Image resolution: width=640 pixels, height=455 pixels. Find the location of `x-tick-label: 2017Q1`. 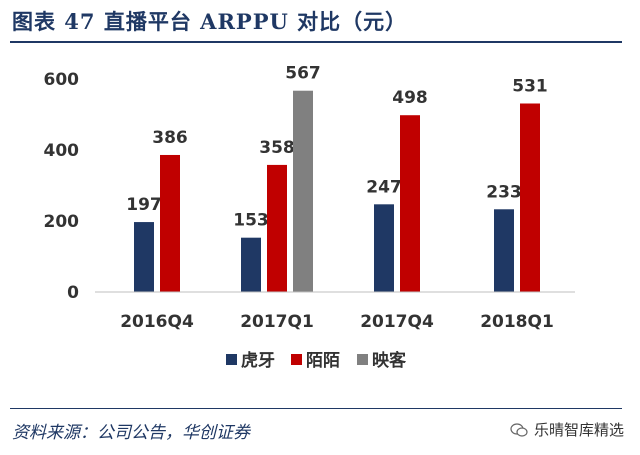

x-tick-label: 2017Q1 is located at coordinates (277, 322).